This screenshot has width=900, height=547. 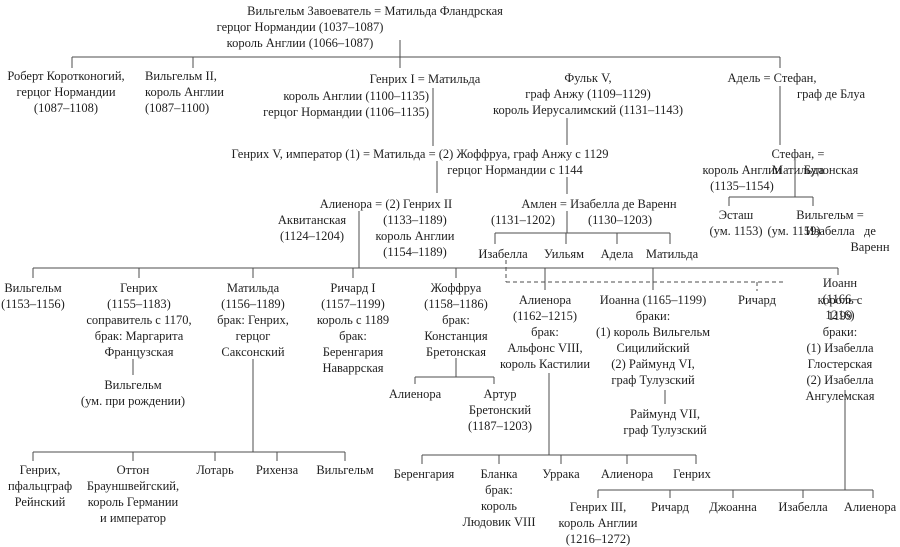 What do you see at coordinates (523, 220) in the screenshot?
I see `node-hamelin-dates: (1131–1202)` at bounding box center [523, 220].